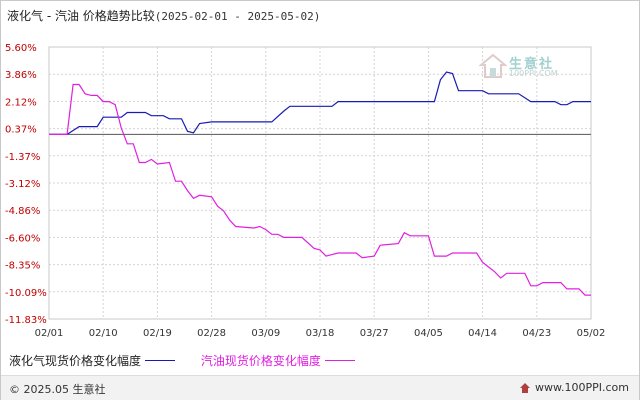 The width and height of the screenshot is (640, 400). I want to click on legend-swatch-lpg, so click(160, 360).